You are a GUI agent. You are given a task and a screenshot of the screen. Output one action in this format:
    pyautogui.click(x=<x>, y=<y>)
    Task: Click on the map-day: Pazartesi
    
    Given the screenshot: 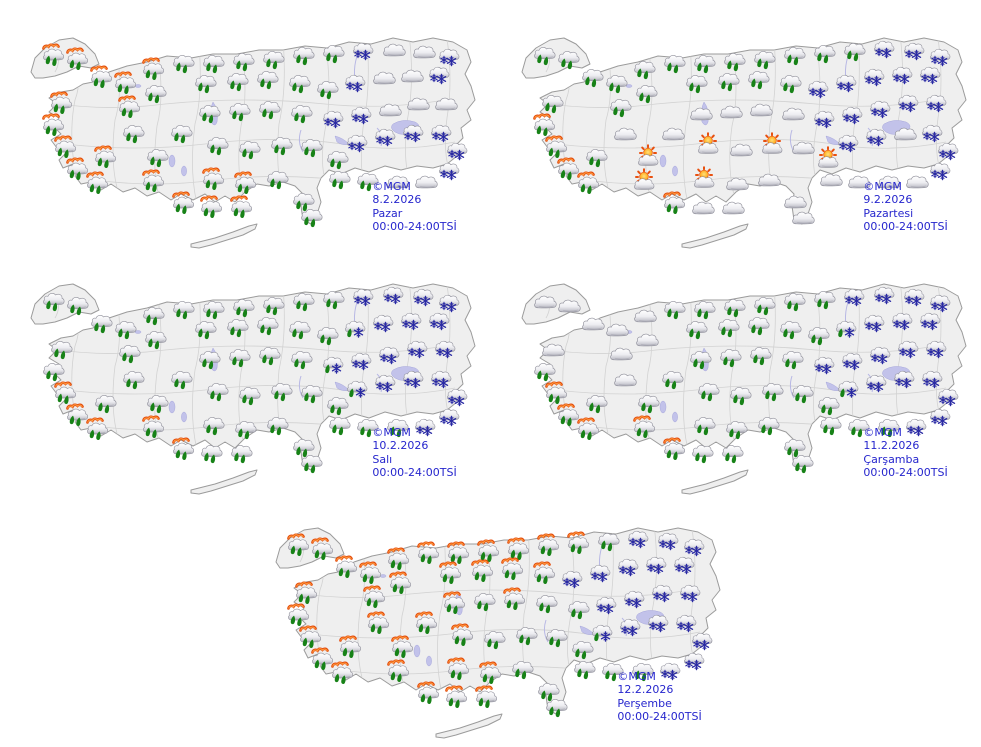 What is the action you would take?
    pyautogui.click(x=888, y=213)
    